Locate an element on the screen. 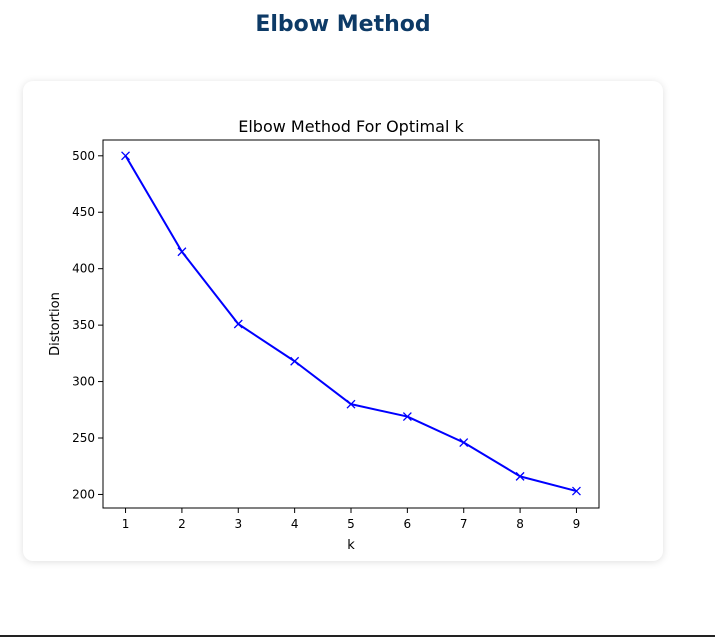 The width and height of the screenshot is (715, 639). x-axis: 1 2 3 4 5 6 7 8 9 is located at coordinates (351, 519).